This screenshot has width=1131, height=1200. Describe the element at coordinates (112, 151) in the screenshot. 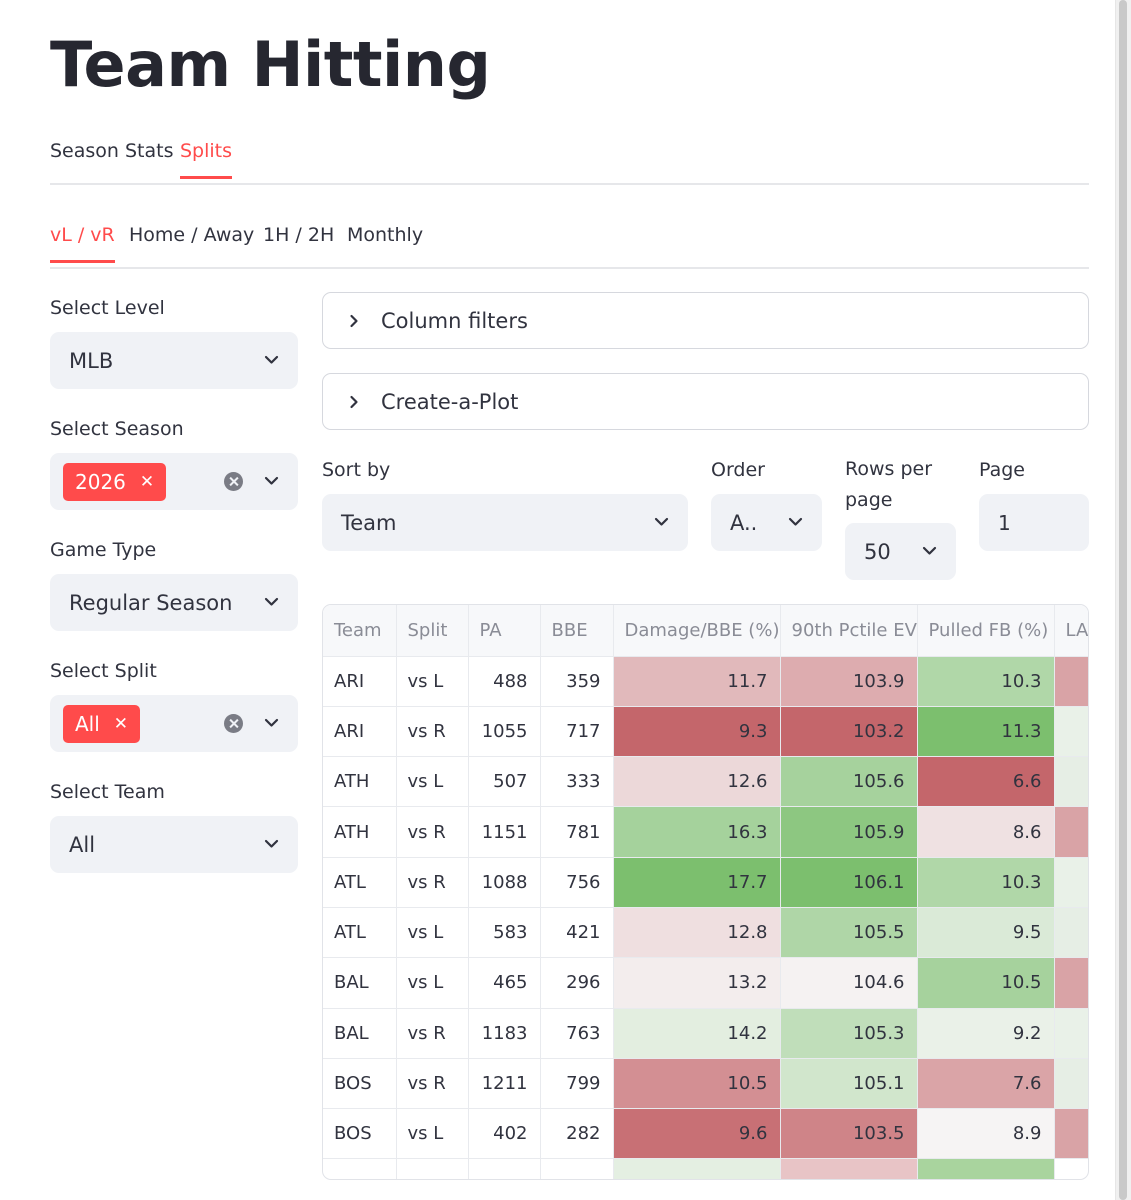

I see `tab-season-stats: Season Stats` at that location.